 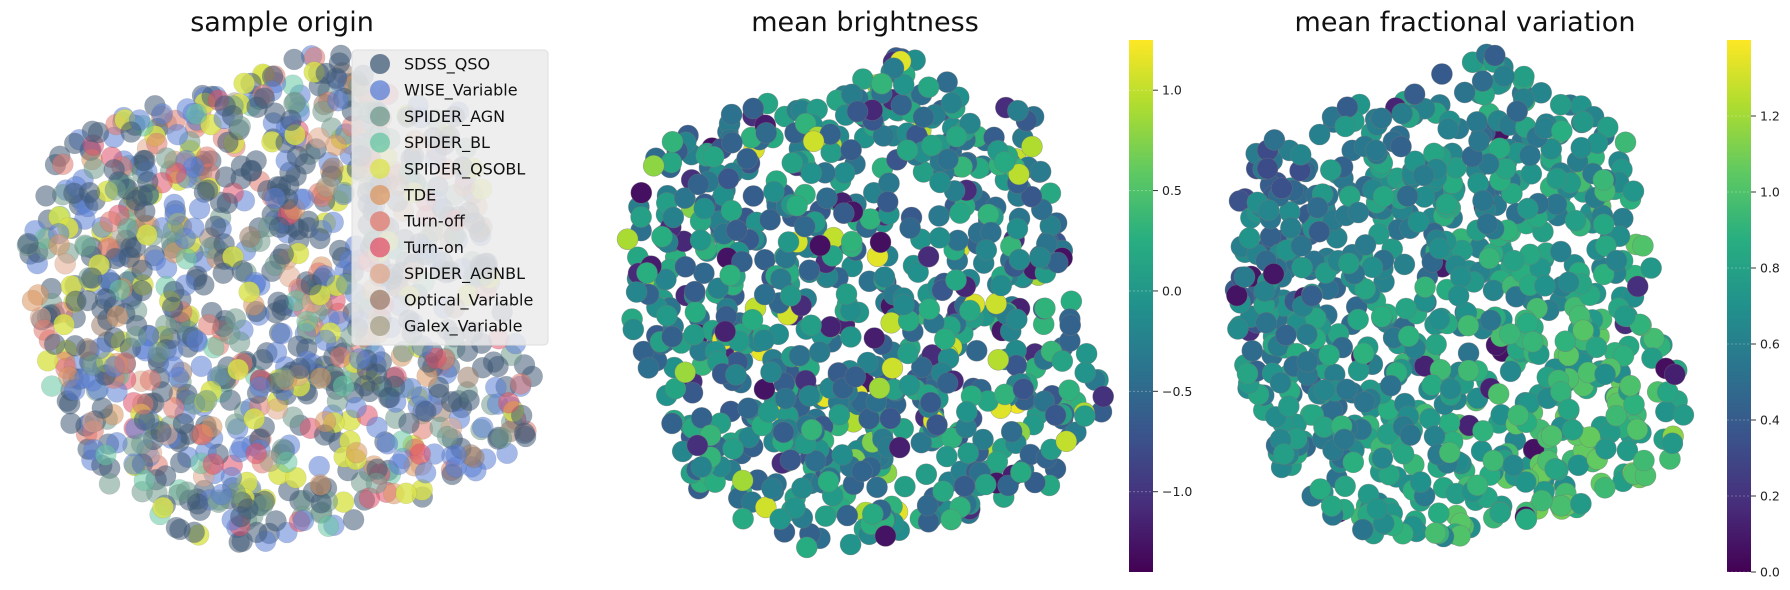 What do you see at coordinates (1177, 391) in the screenshot?
I see `colorbar-tick-label: −0.5` at bounding box center [1177, 391].